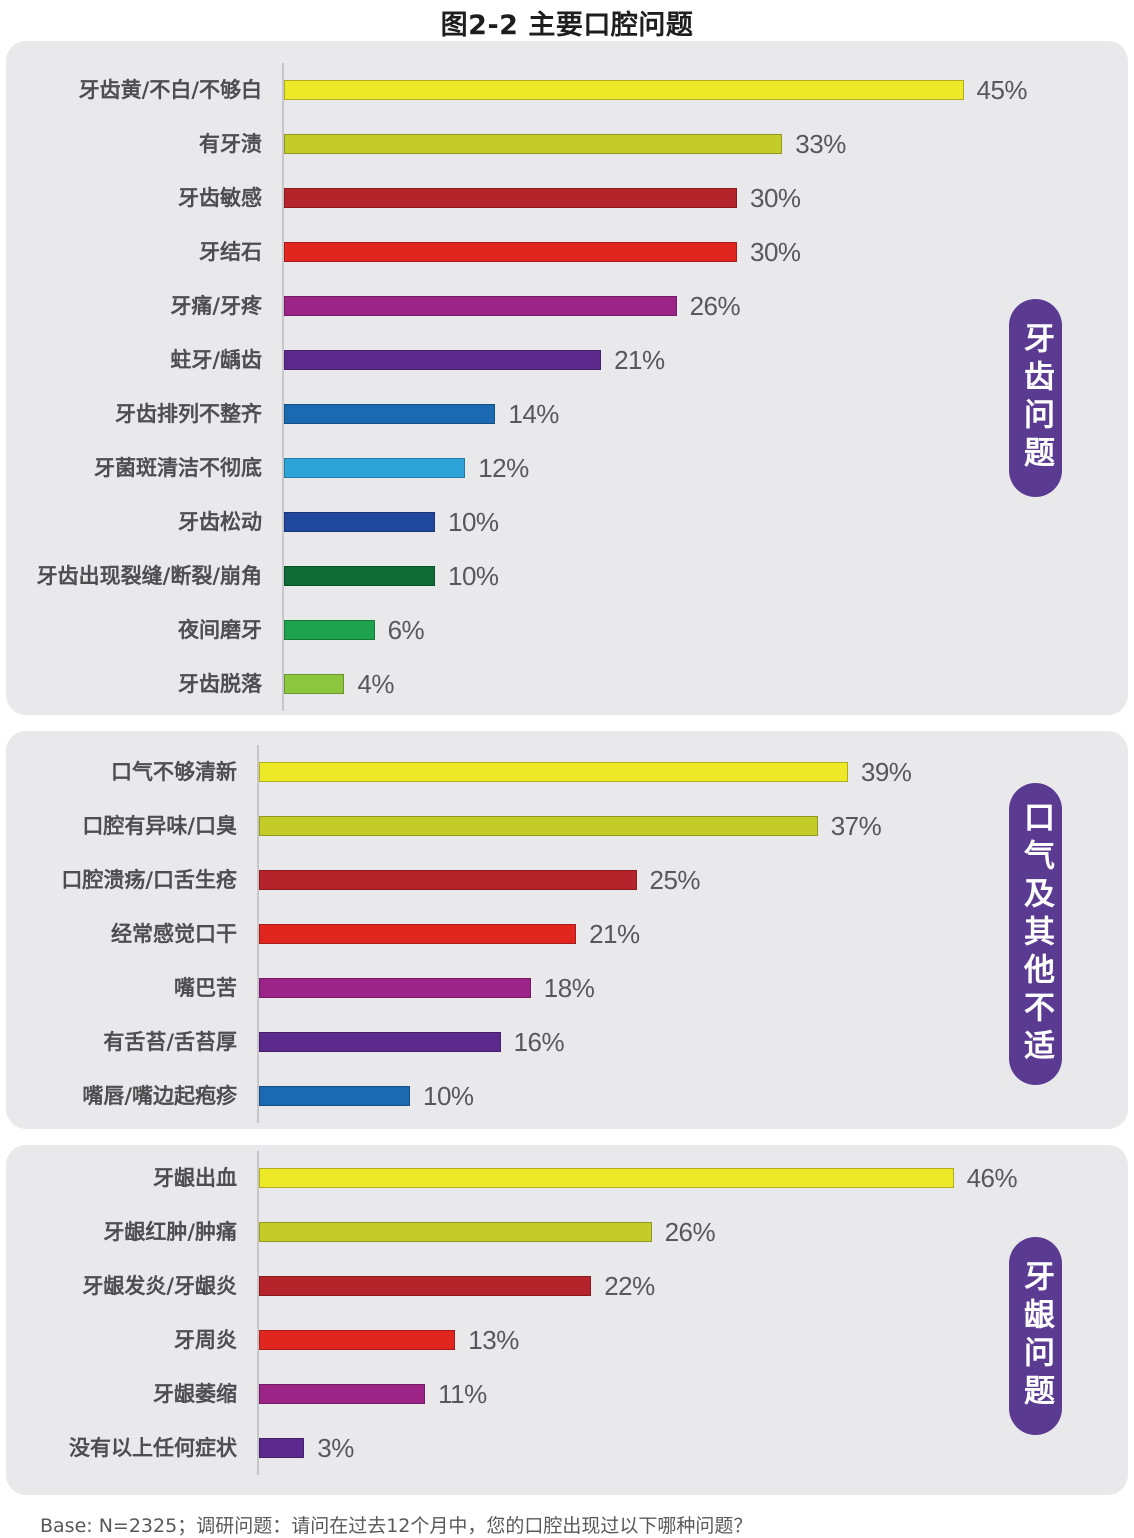 This screenshot has width=1134, height=1538. What do you see at coordinates (675, 879) in the screenshot?
I see `value-label: 25%` at bounding box center [675, 879].